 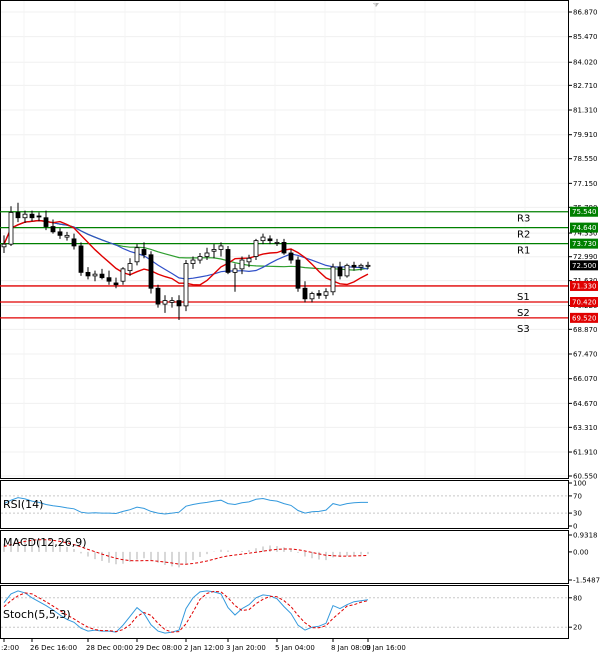 I want to click on price-tick-label: 84.020, so click(x=585, y=63).